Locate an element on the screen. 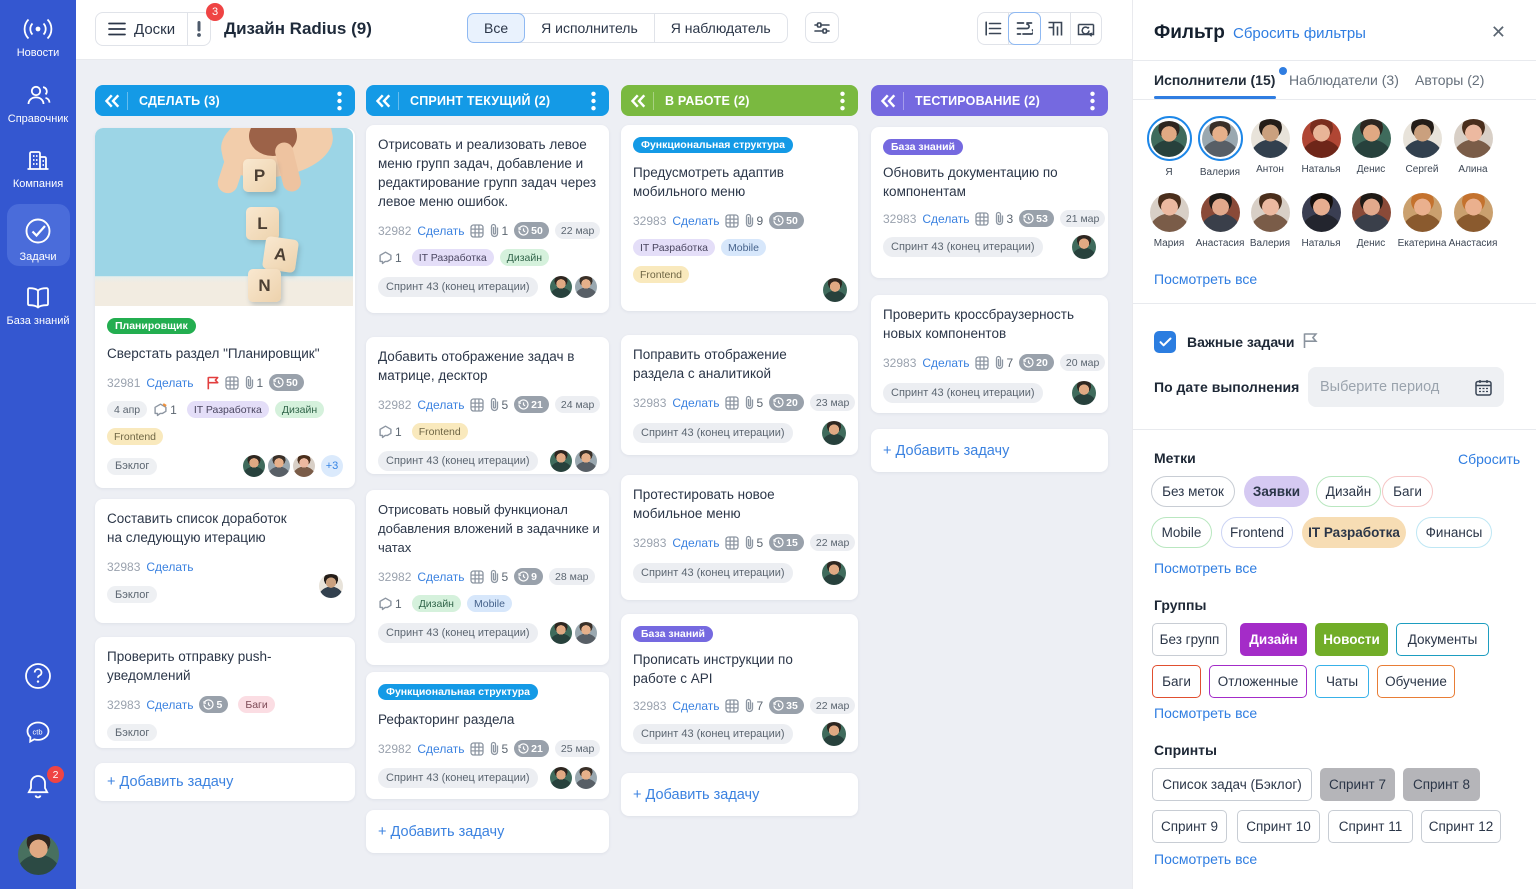 The height and width of the screenshot is (889, 1536). svg-text: ctb is located at coordinates (38, 732).